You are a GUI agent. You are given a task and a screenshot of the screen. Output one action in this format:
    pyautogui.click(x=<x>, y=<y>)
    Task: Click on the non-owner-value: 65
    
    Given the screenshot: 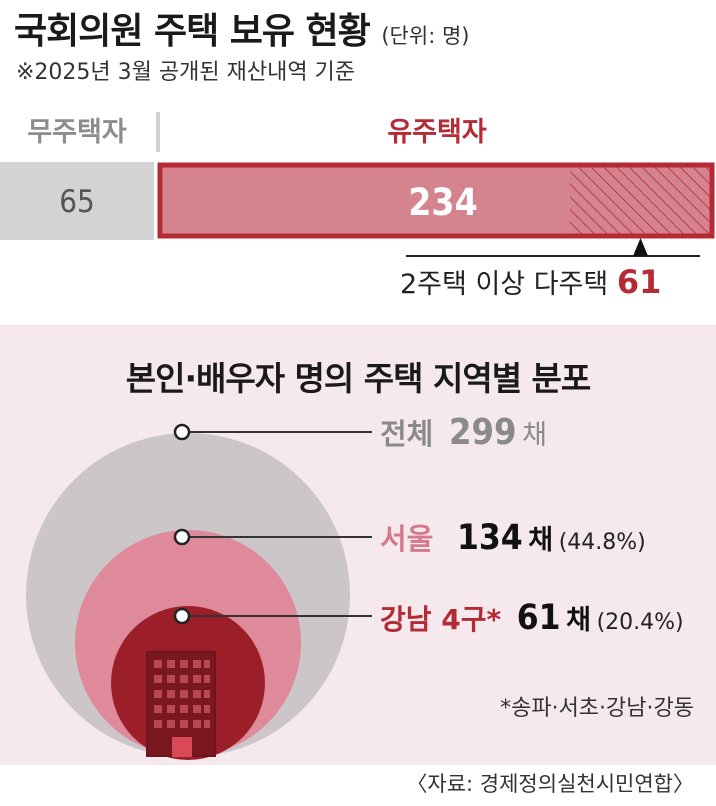 What is the action you would take?
    pyautogui.click(x=76, y=202)
    